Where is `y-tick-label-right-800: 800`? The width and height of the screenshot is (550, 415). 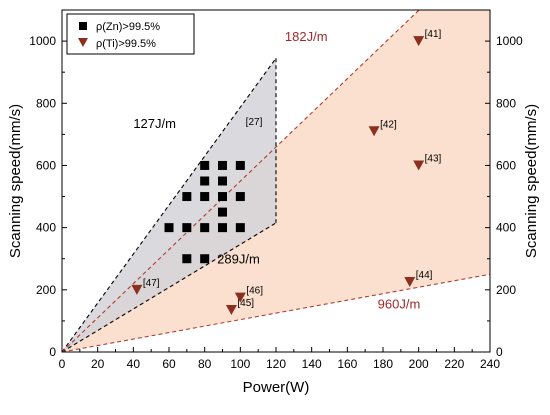
y-tick-label-right-800: 800 is located at coordinates (506, 103).